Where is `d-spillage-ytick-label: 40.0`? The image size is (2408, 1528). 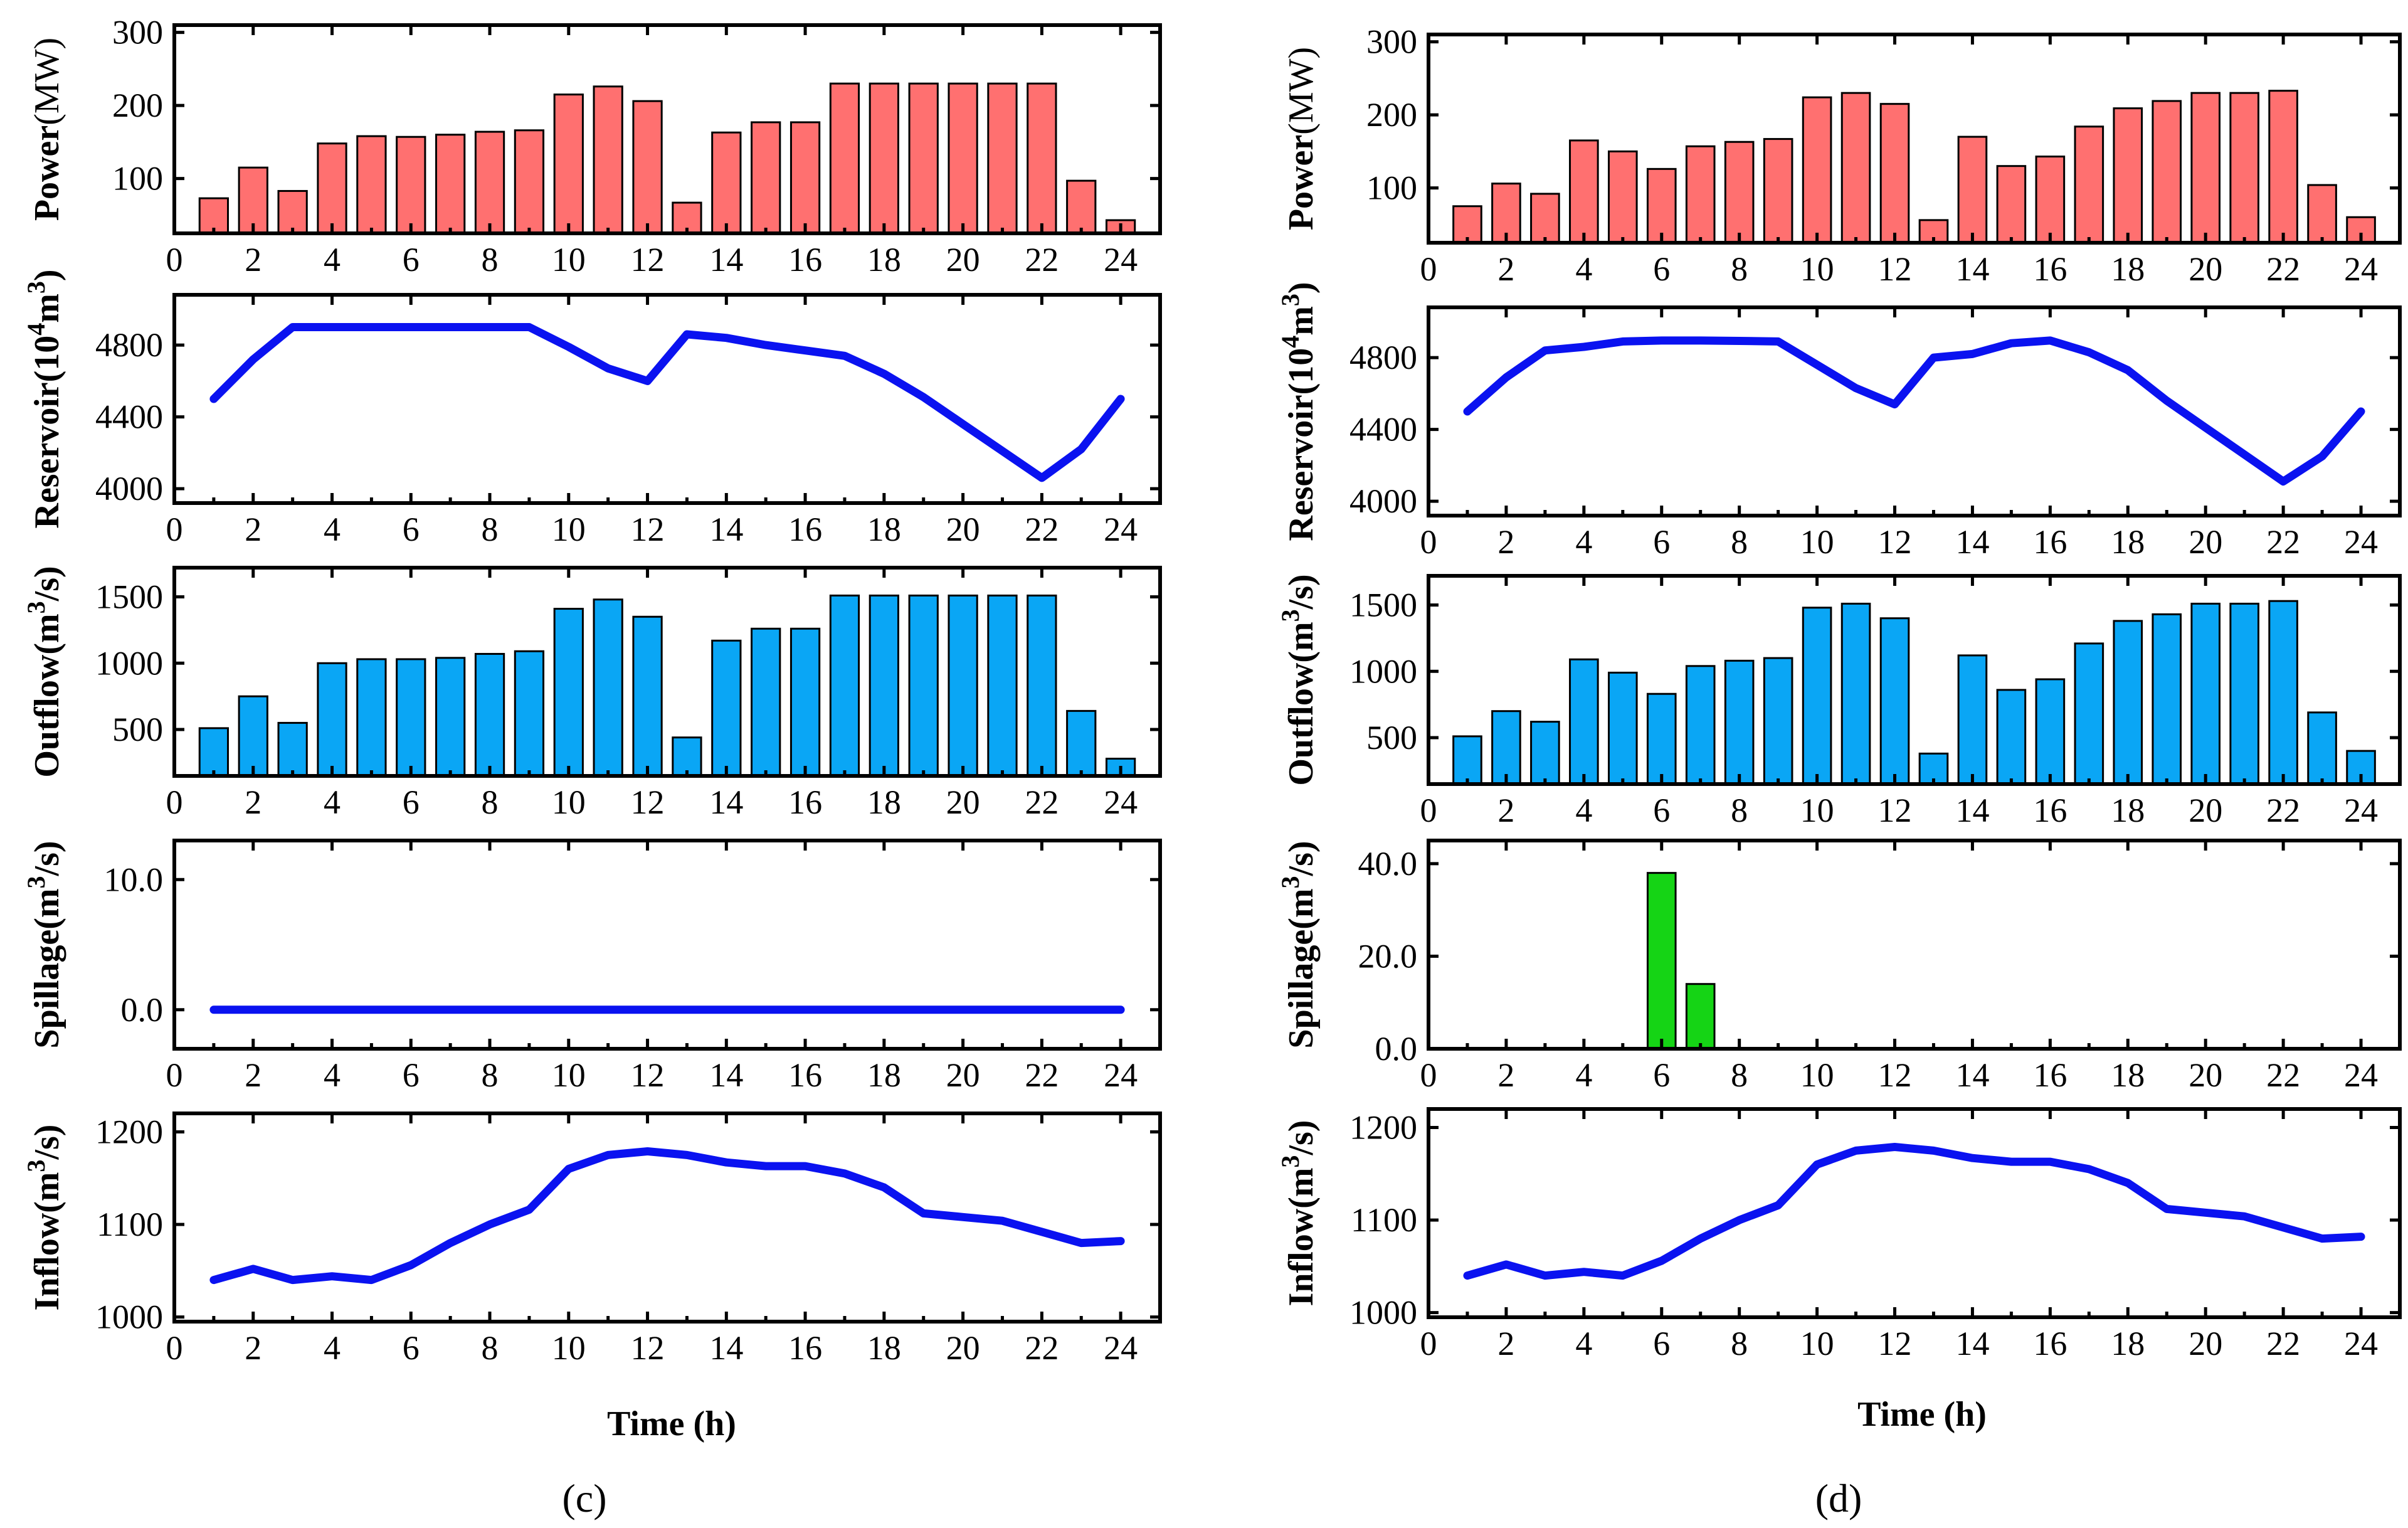
d-spillage-ytick-label: 40.0 is located at coordinates (1388, 864).